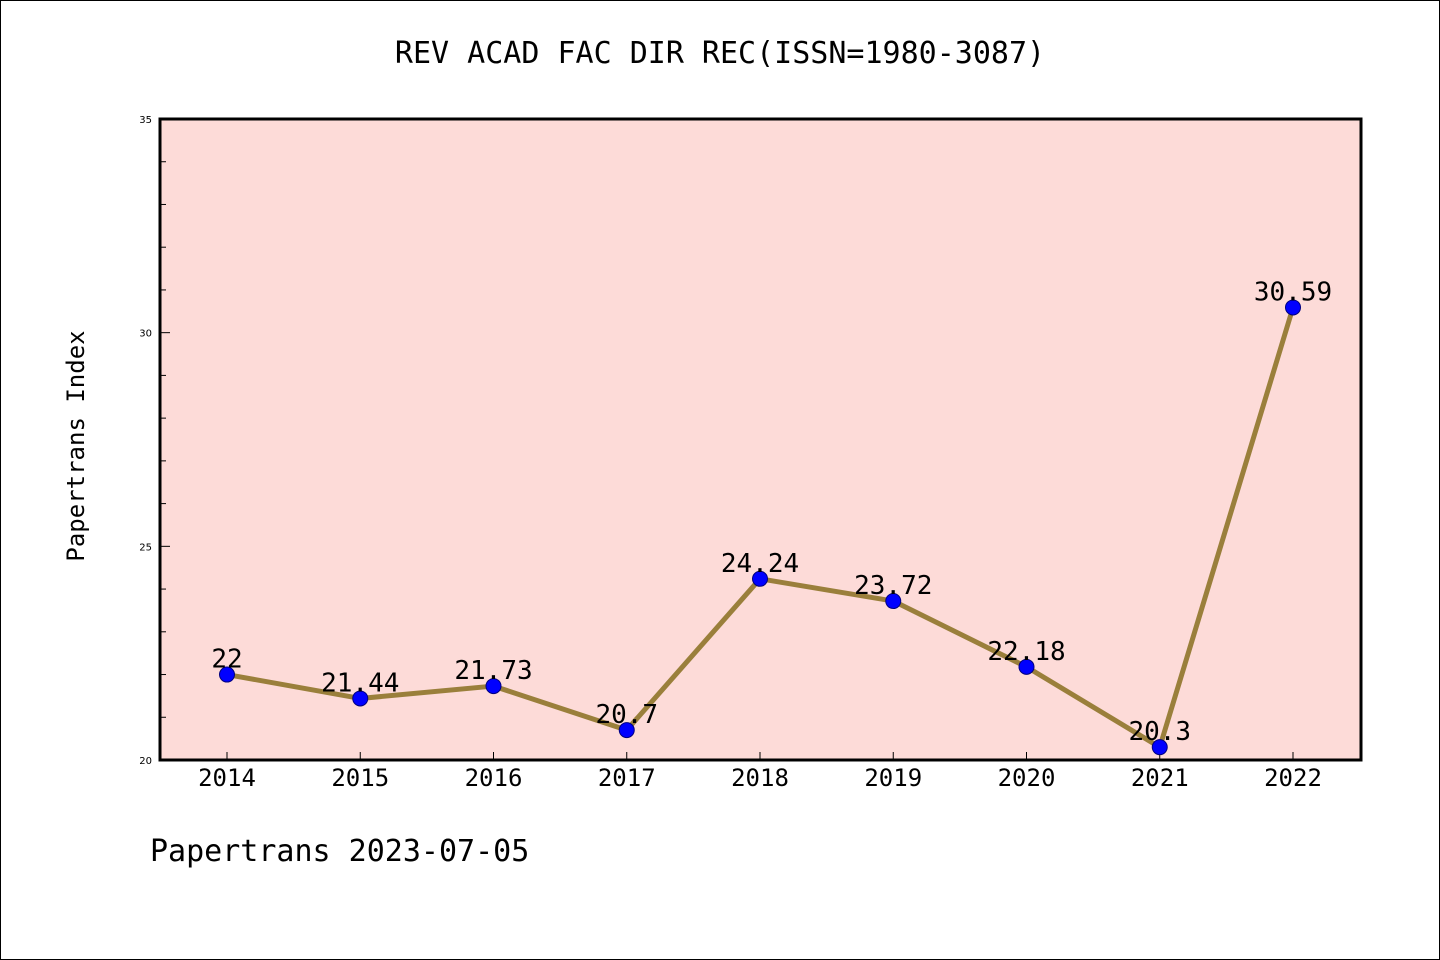  I want to click on x-tick-label: 2016, so click(494, 778).